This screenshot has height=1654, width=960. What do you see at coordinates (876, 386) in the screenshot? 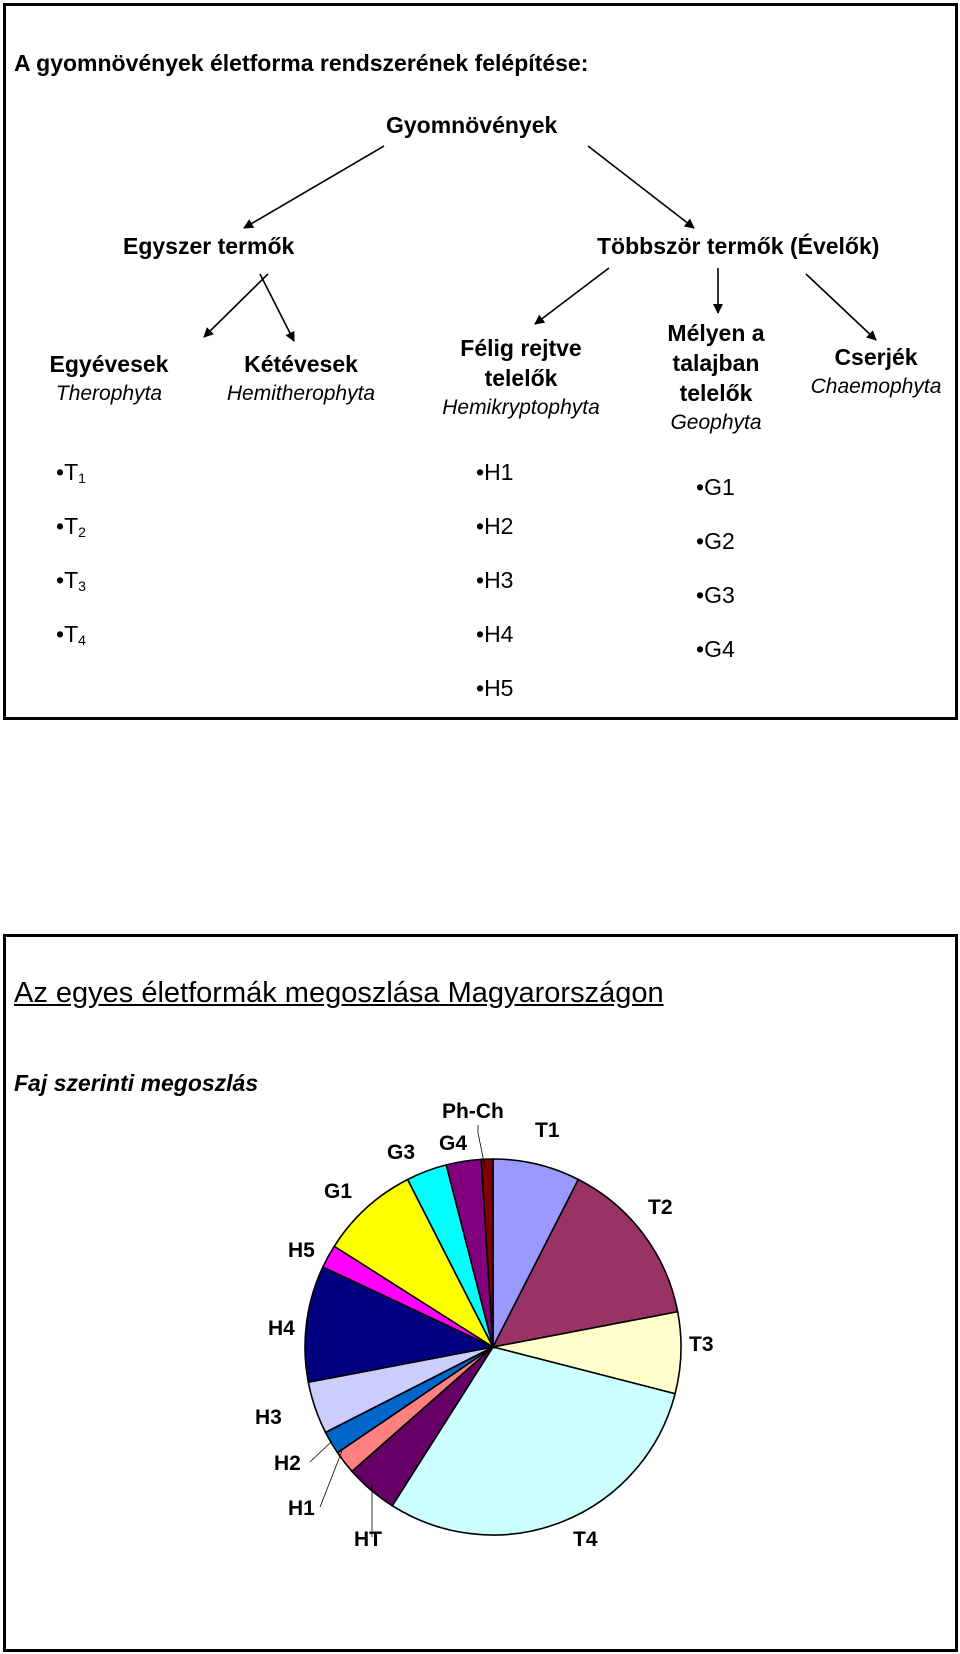
I see `category-latin: Chaemophyta` at bounding box center [876, 386].